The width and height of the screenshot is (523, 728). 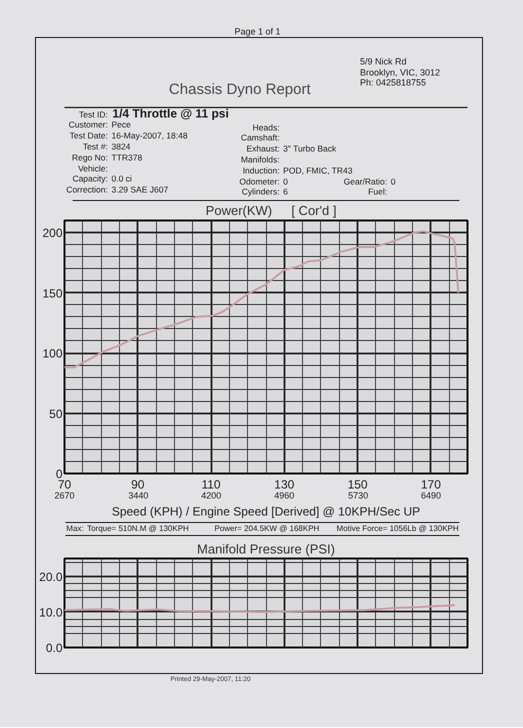 What do you see at coordinates (393, 83) in the screenshot?
I see `text: Ph: 0425818755` at bounding box center [393, 83].